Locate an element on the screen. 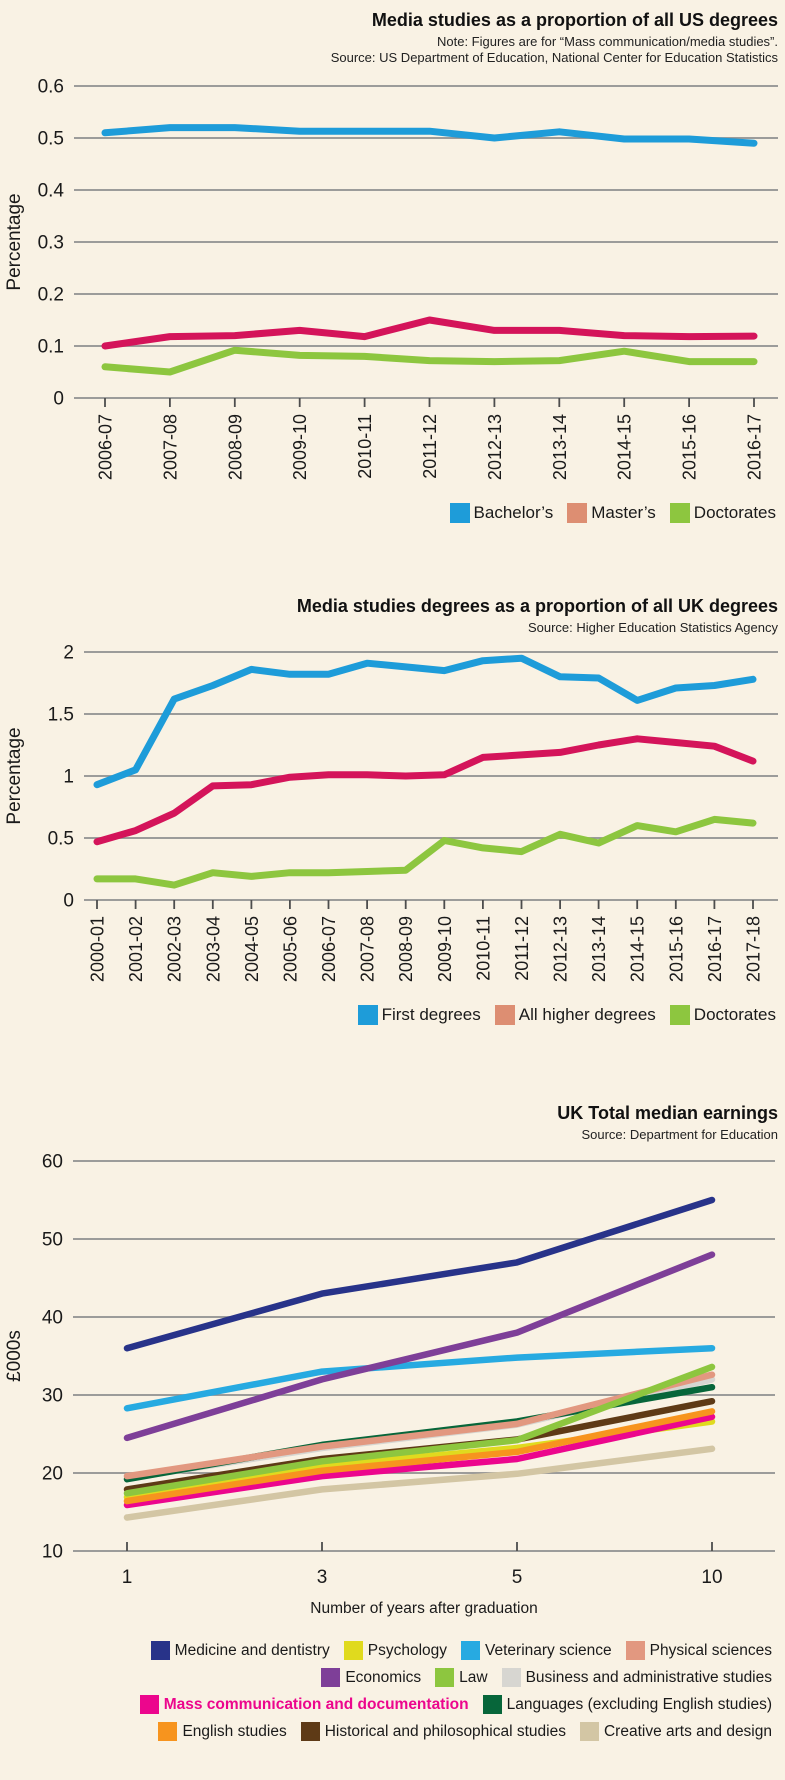 The width and height of the screenshot is (785, 1780). y-tick-label: 0 is located at coordinates (58, 399).